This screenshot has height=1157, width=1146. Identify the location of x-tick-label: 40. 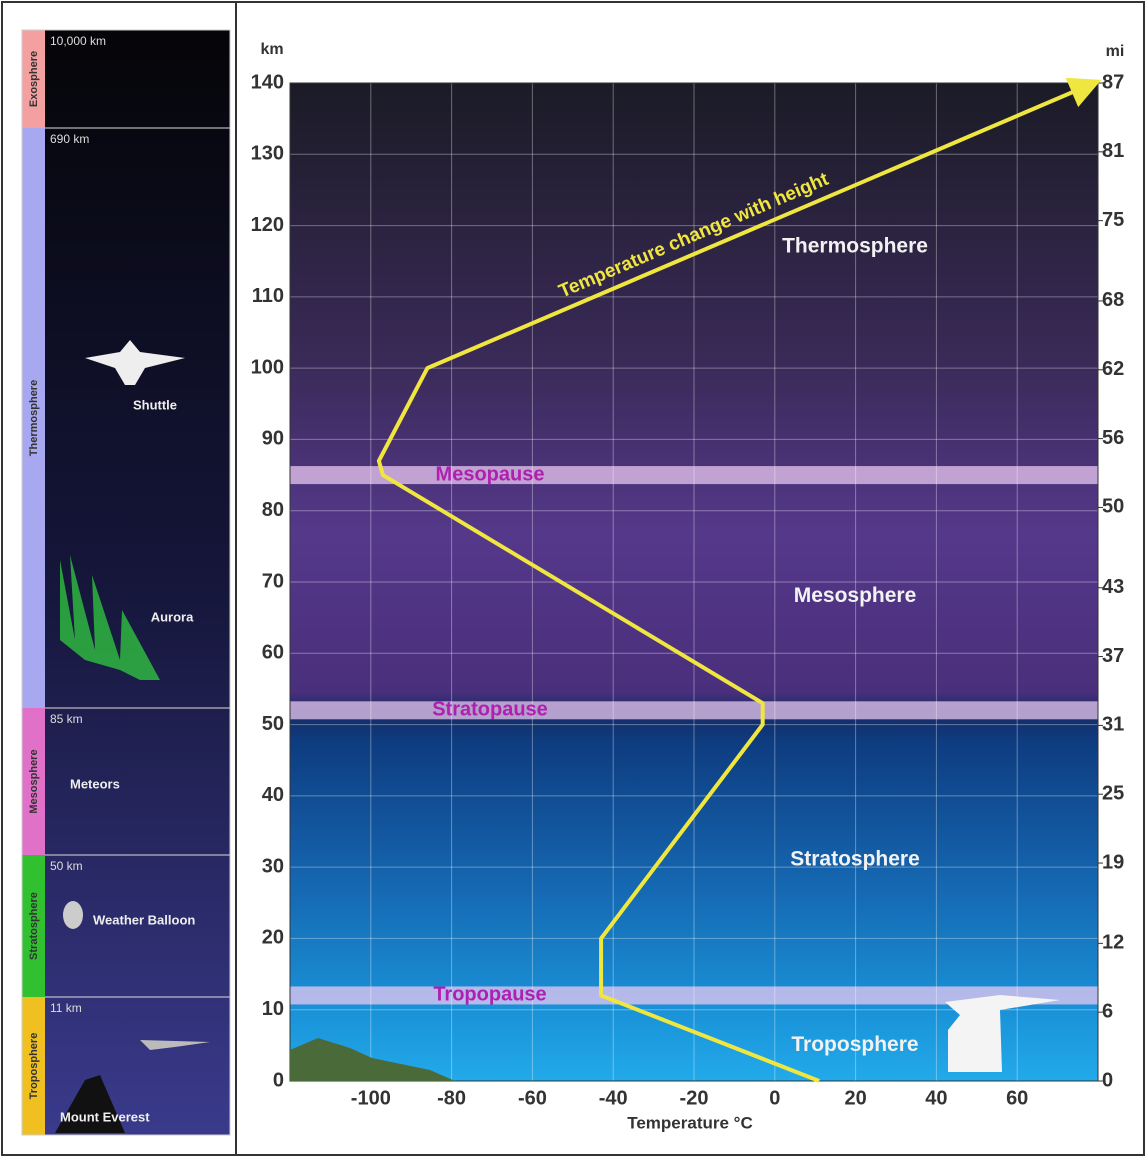
(936, 1098).